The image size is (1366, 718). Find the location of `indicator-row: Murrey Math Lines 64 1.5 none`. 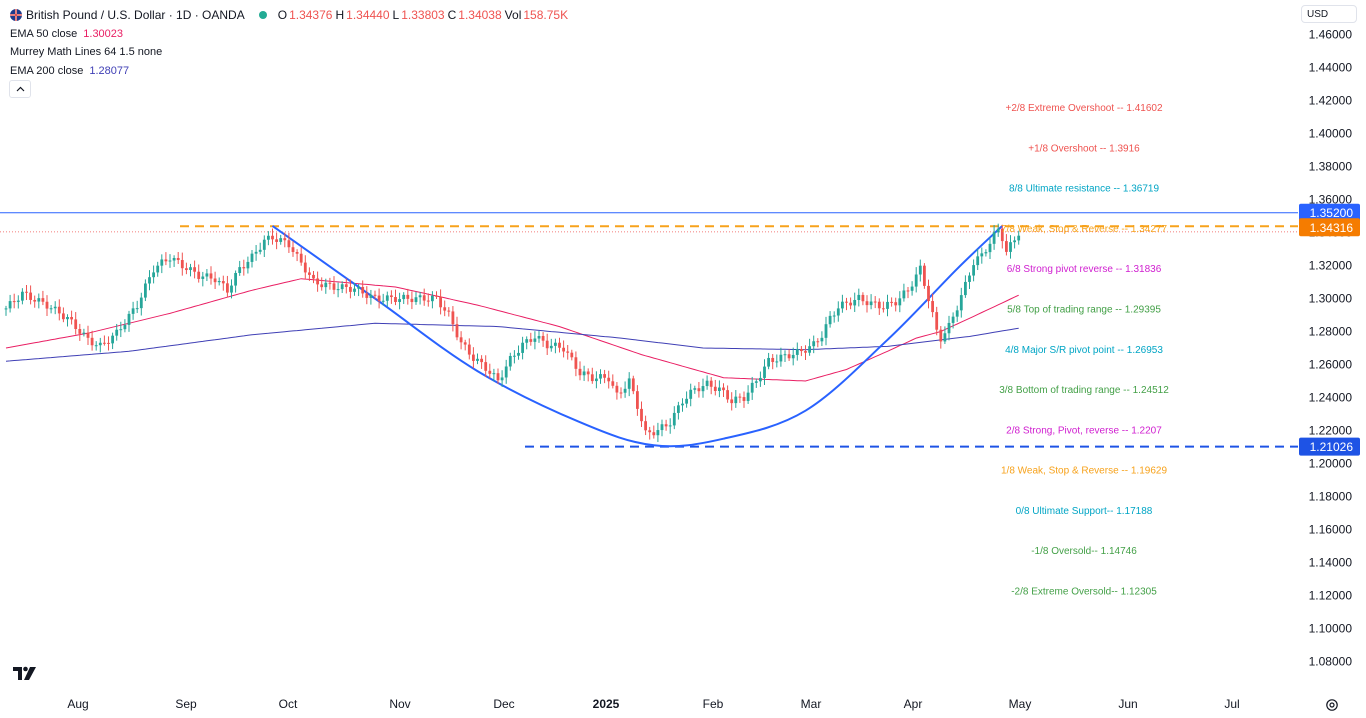

indicator-row: Murrey Math Lines 64 1.5 none is located at coordinates (289, 52).